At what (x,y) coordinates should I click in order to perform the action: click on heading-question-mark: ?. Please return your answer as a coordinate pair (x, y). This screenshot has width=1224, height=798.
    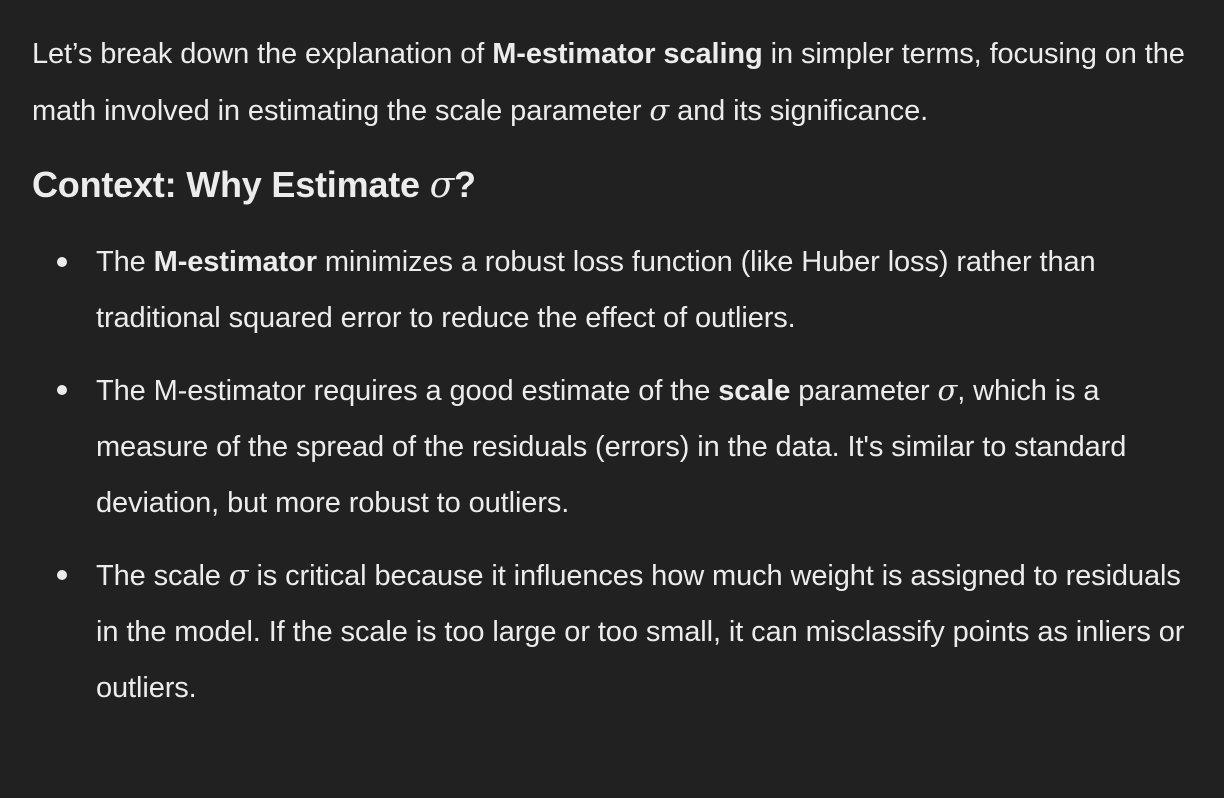
    Looking at the image, I should click on (465, 184).